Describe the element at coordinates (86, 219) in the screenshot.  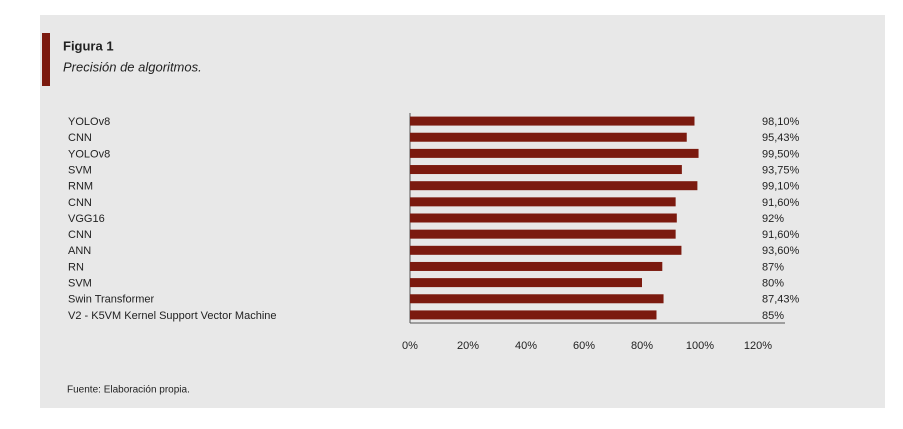
I see `category-label: VGG16` at that location.